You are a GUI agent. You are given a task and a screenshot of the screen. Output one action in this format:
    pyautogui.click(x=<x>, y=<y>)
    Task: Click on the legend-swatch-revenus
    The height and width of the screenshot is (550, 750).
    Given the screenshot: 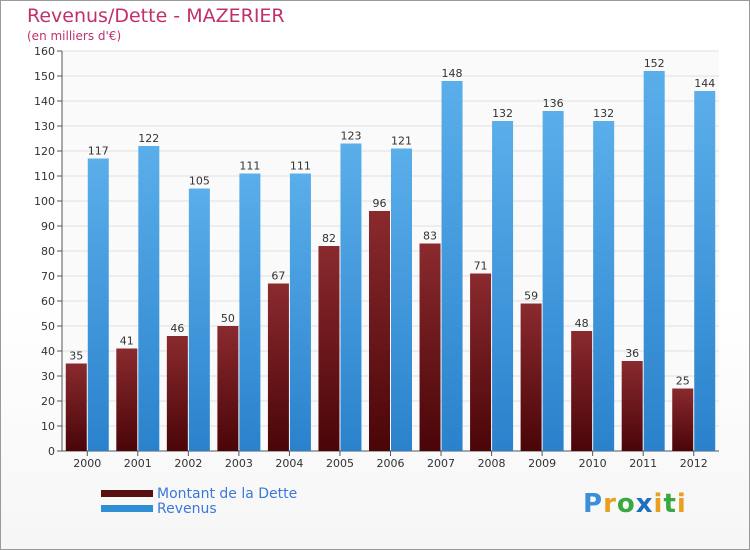 What is the action you would take?
    pyautogui.click(x=127, y=508)
    